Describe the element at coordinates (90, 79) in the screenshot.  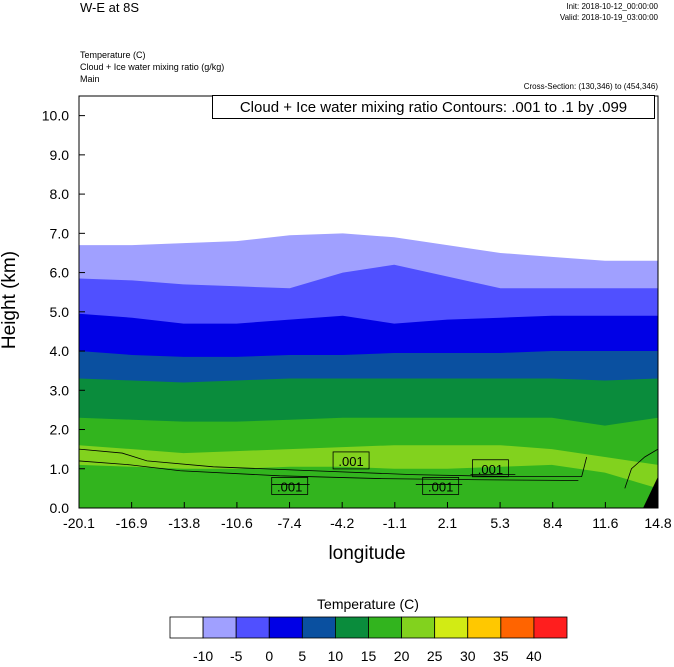
I see `field-label-main: Main` at that location.